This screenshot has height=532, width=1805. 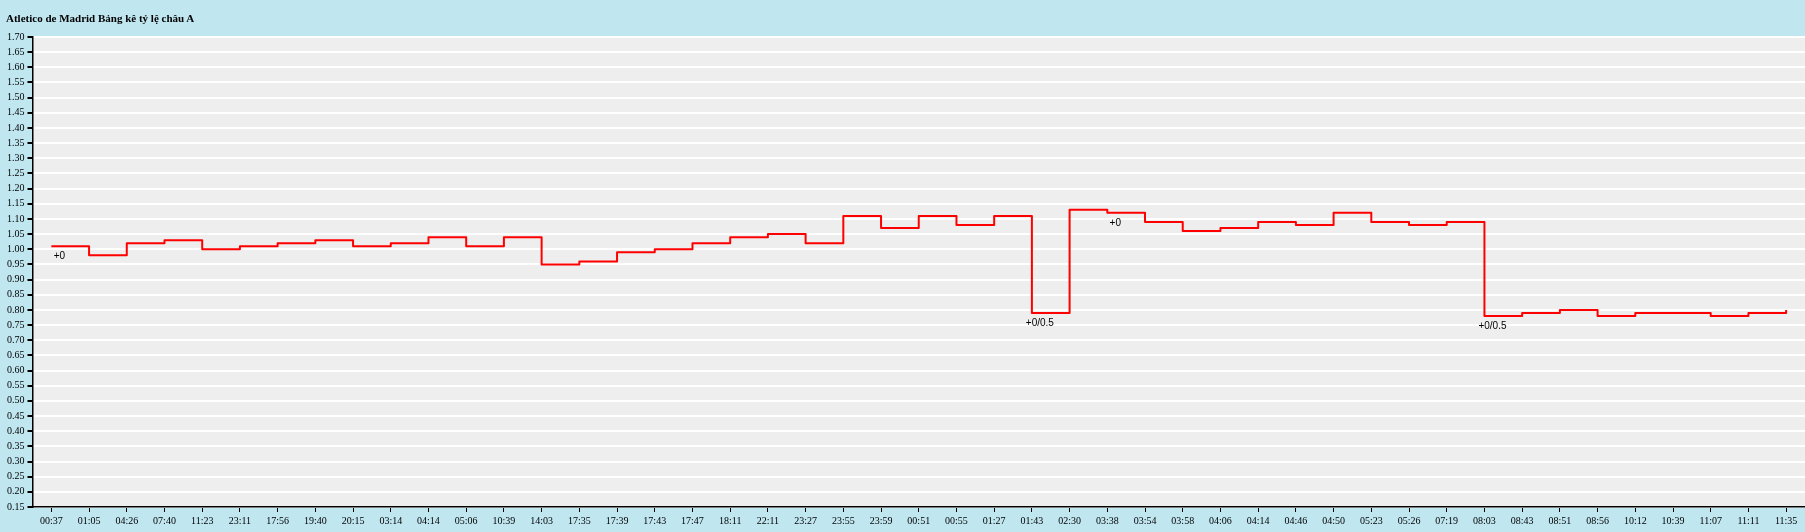 I want to click on x-tick-label: 04:26, so click(x=127, y=520).